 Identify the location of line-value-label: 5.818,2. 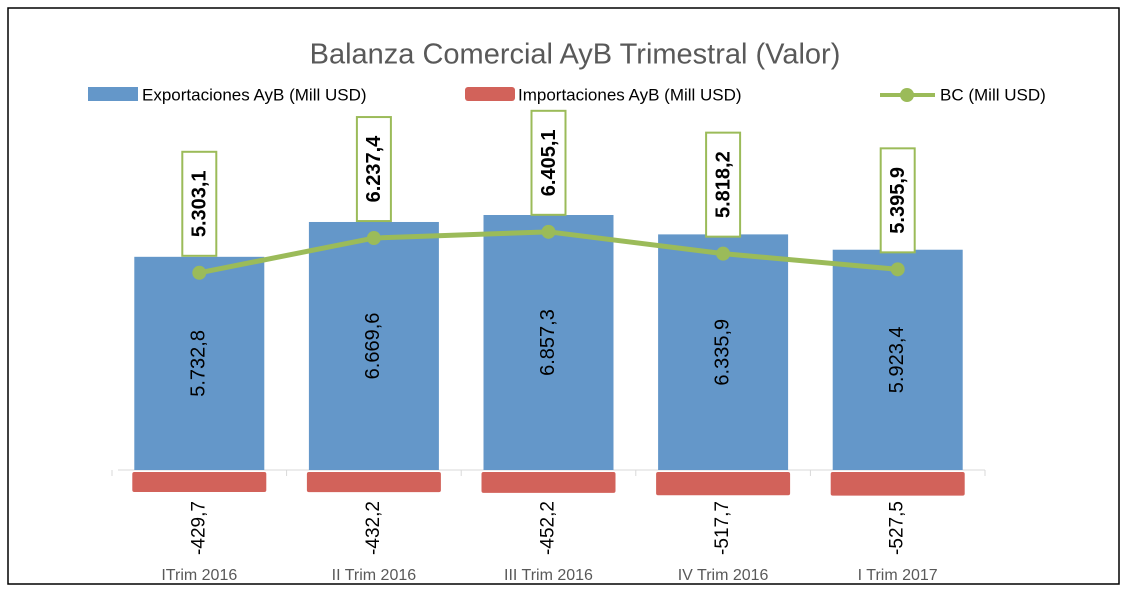
(723, 184).